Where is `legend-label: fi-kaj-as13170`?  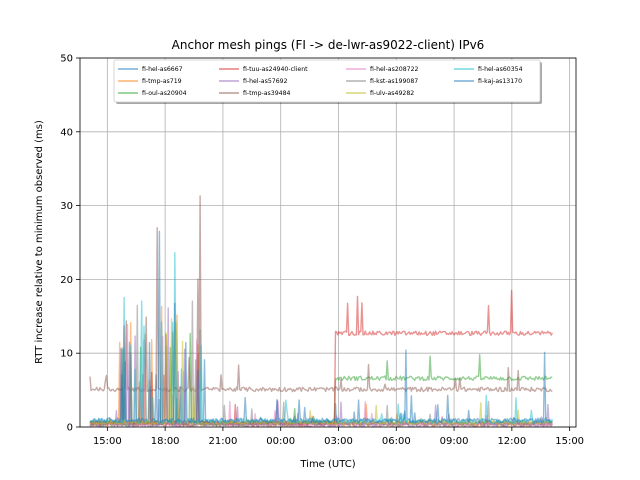 legend-label: fi-kaj-as13170 is located at coordinates (500, 81).